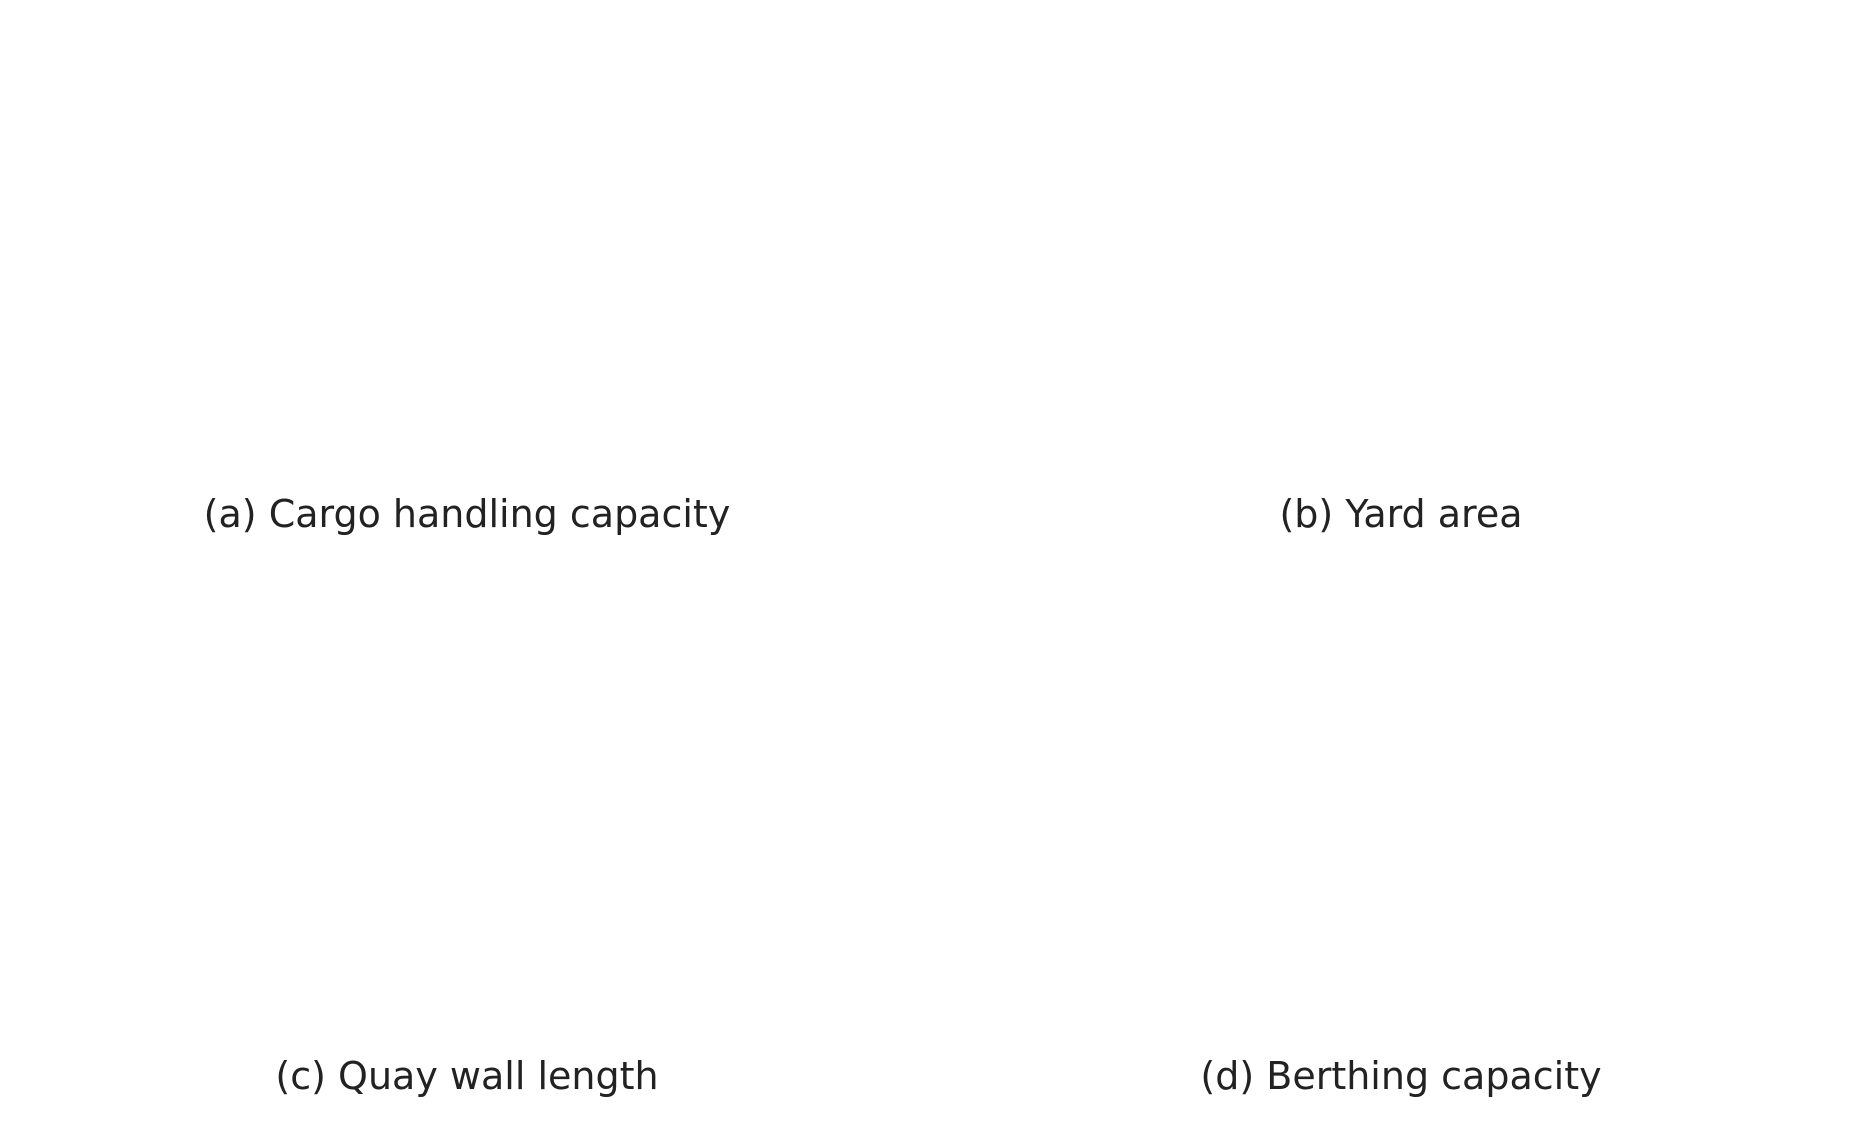 The width and height of the screenshot is (1867, 1122). What do you see at coordinates (467, 514) in the screenshot?
I see `caption-a: (a) Cargo handling capacity` at bounding box center [467, 514].